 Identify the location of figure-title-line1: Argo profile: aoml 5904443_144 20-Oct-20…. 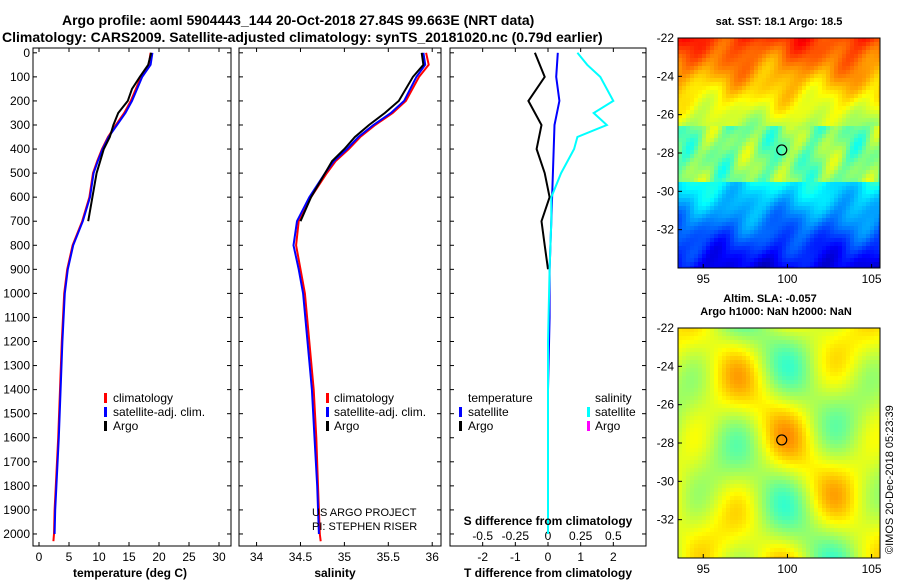
(298, 20).